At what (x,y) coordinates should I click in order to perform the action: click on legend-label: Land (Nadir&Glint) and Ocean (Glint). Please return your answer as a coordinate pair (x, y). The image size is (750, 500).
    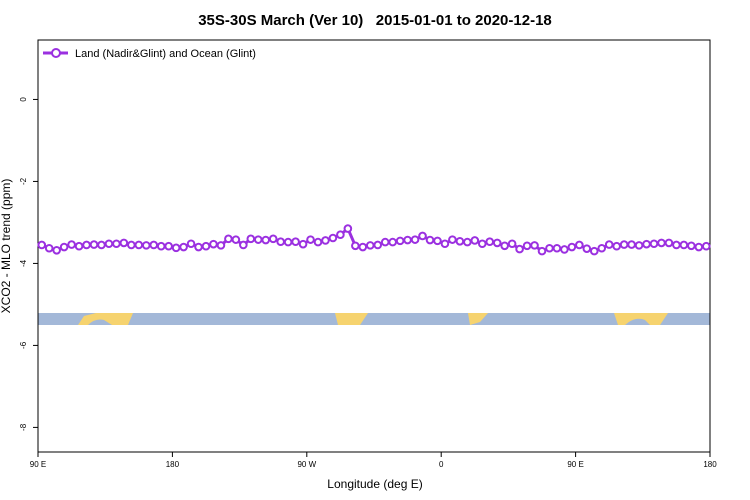
    Looking at the image, I should click on (165, 54).